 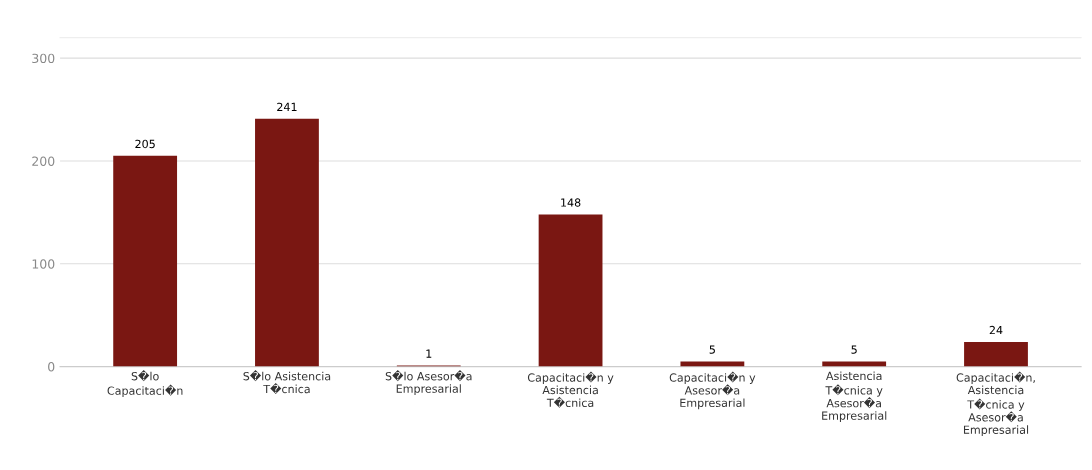 What do you see at coordinates (428, 382) in the screenshot?
I see `x-tick-label: S�lo Asesor�a Empresarial` at bounding box center [428, 382].